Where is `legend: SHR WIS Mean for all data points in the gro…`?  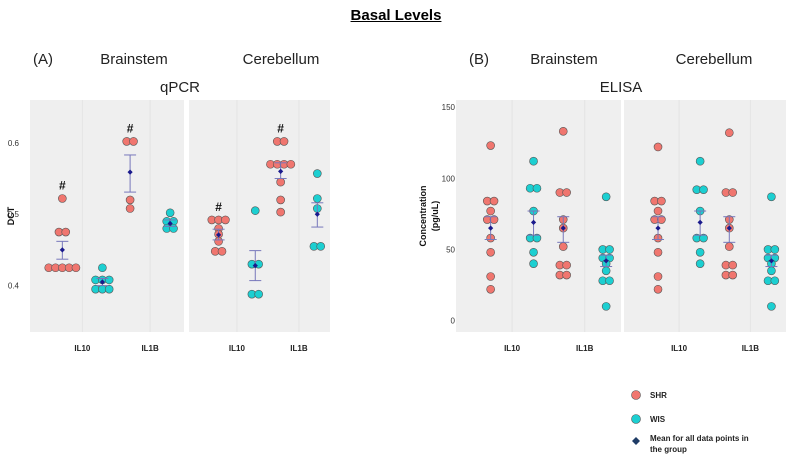
legend: SHR WIS Mean for all data points in the gro… is located at coordinates (690, 422).